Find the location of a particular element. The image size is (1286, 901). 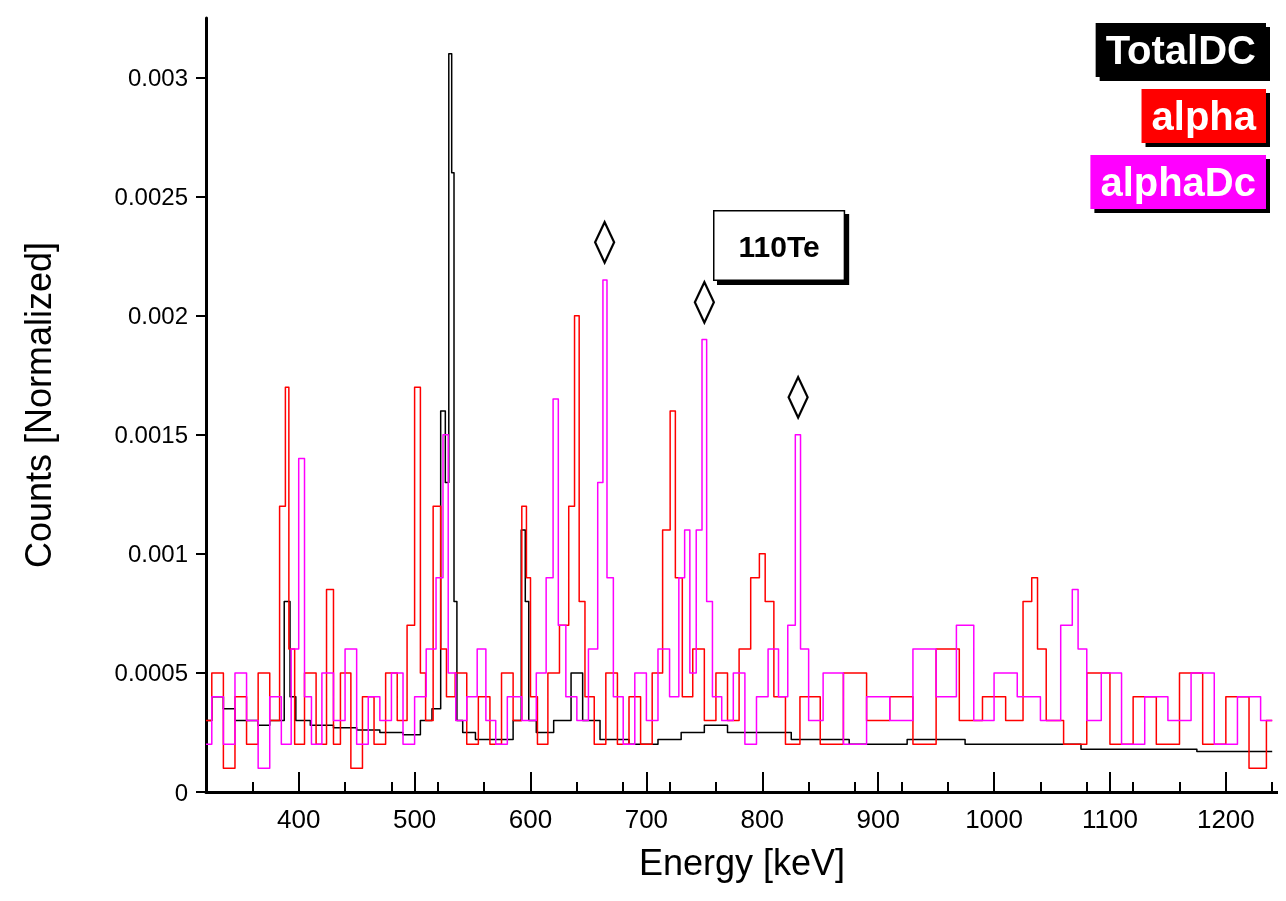

x-axis-title: Energy [keV] is located at coordinates (742, 862).